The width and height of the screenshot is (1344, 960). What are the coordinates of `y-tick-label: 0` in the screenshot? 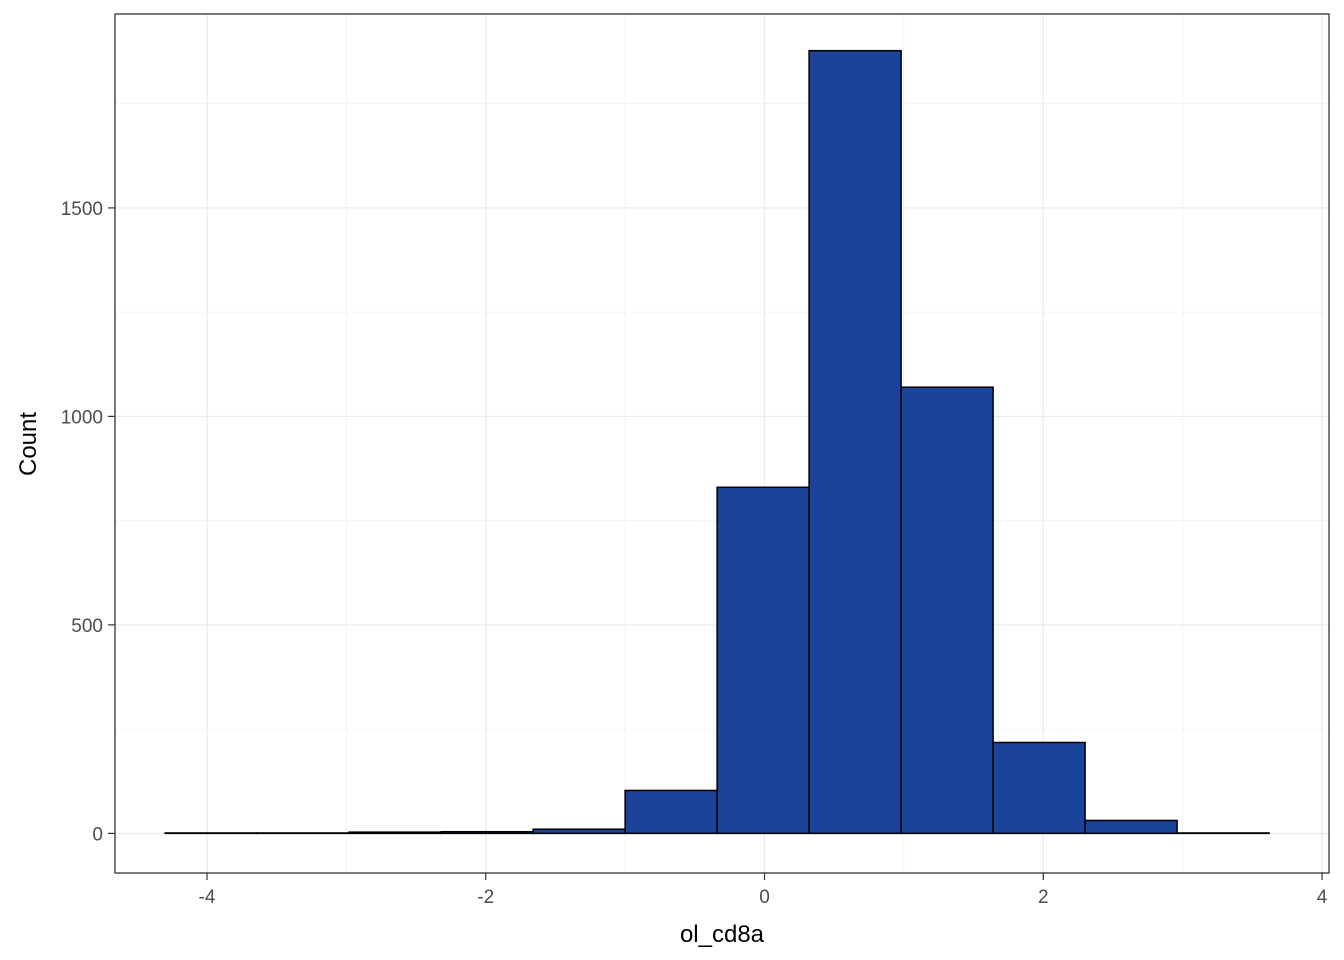 It's located at (97, 834).